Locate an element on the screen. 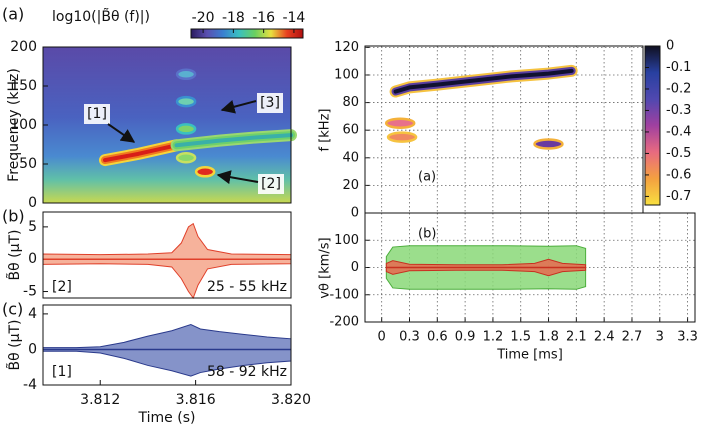 The height and width of the screenshot is (431, 702). colorbar-tick-label: -0.5 is located at coordinates (678, 153).